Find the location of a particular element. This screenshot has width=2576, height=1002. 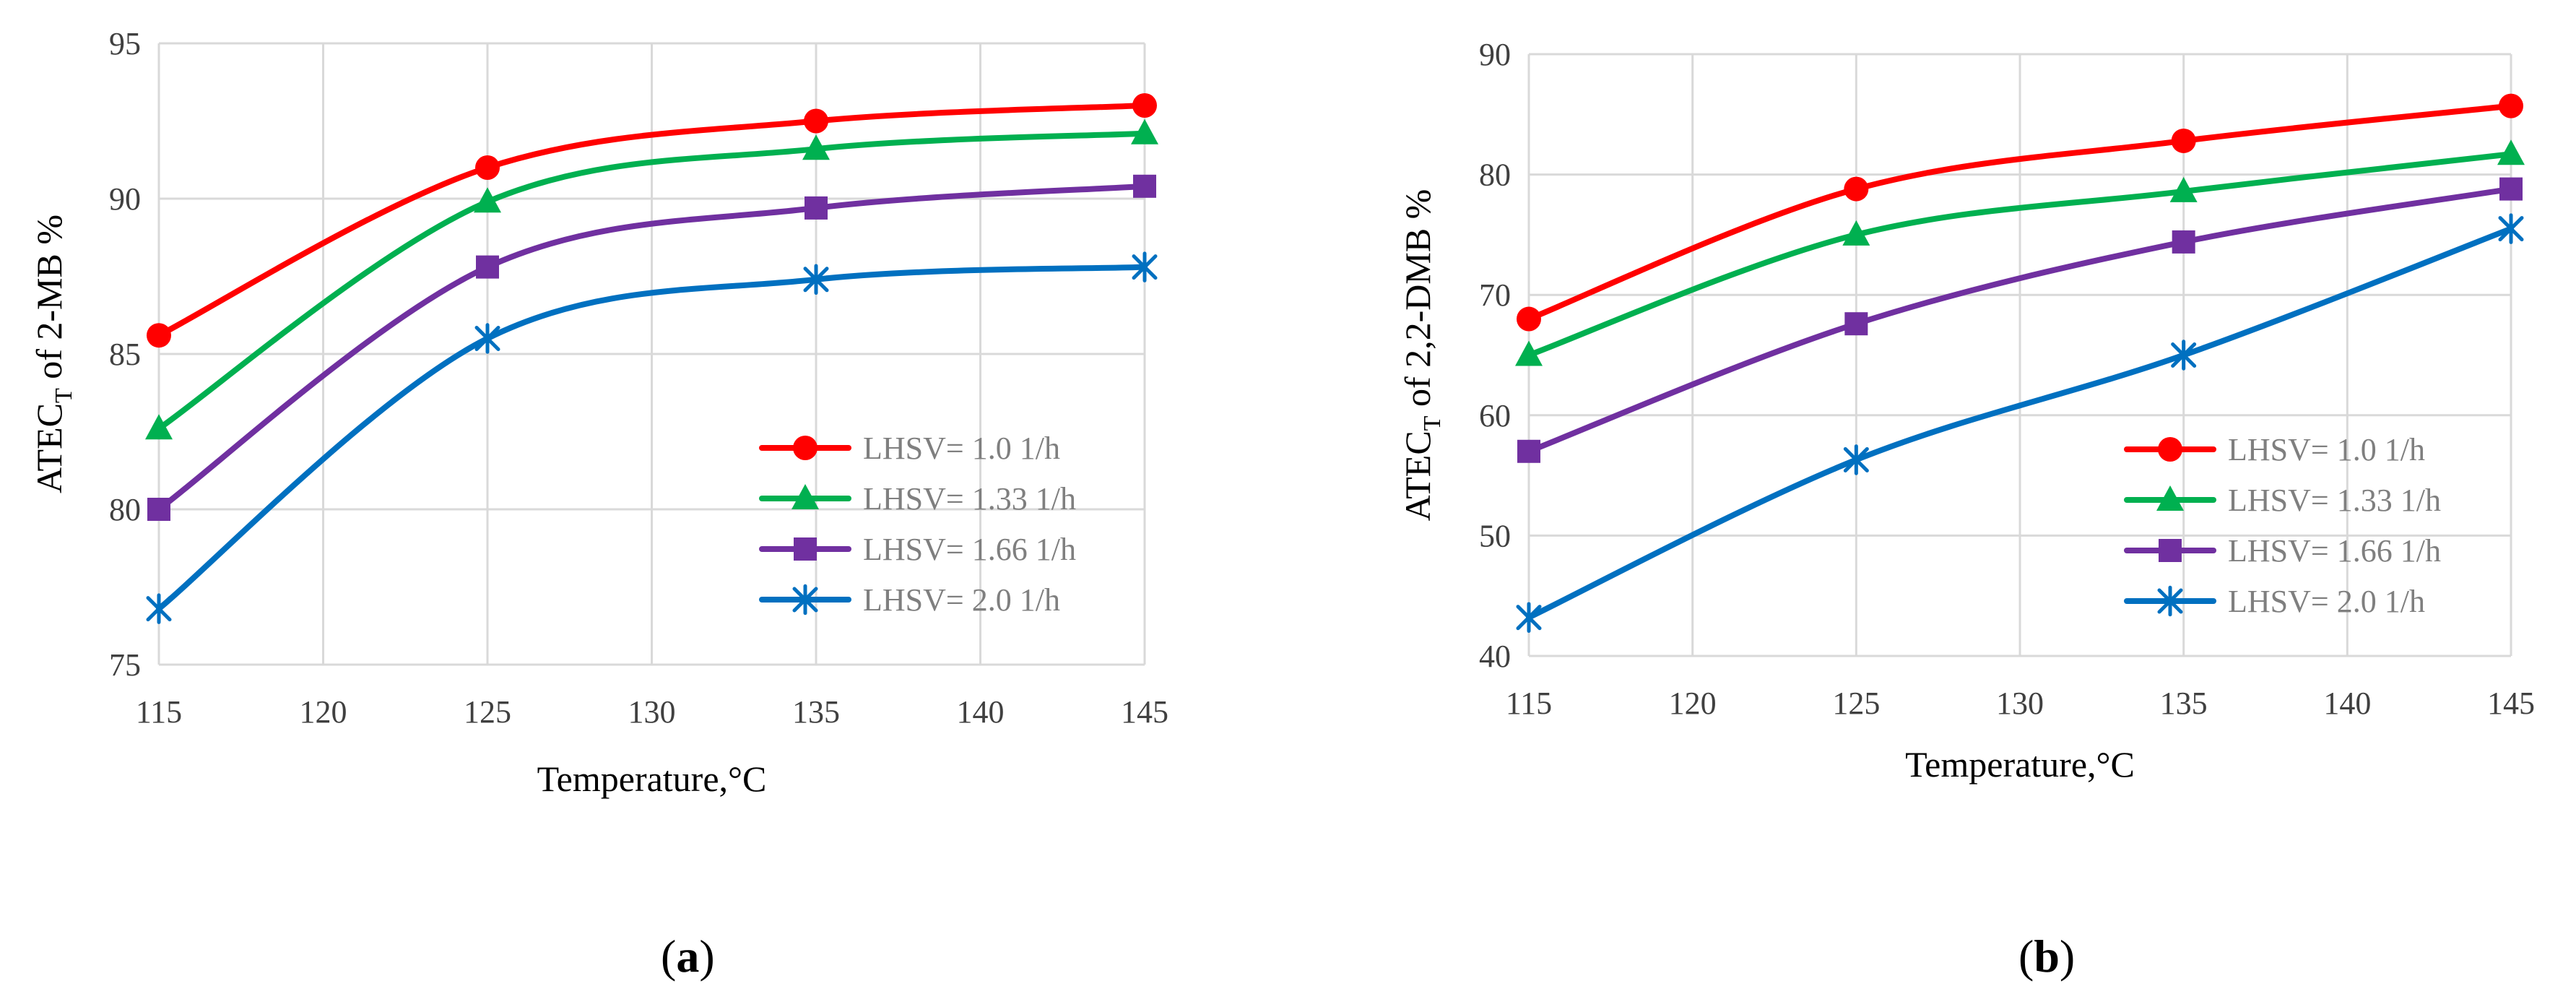

x-tick-label-b: 145 is located at coordinates (2511, 703).